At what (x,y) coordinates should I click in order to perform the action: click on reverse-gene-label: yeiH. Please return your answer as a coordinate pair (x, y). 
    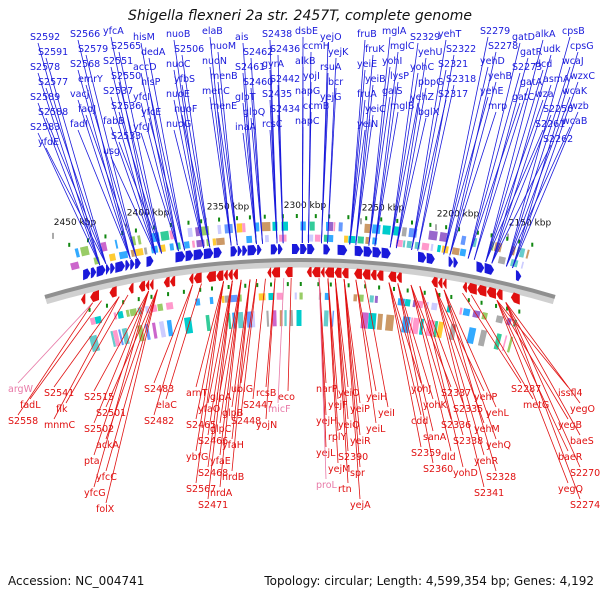
    Looking at the image, I should click on (376, 397).